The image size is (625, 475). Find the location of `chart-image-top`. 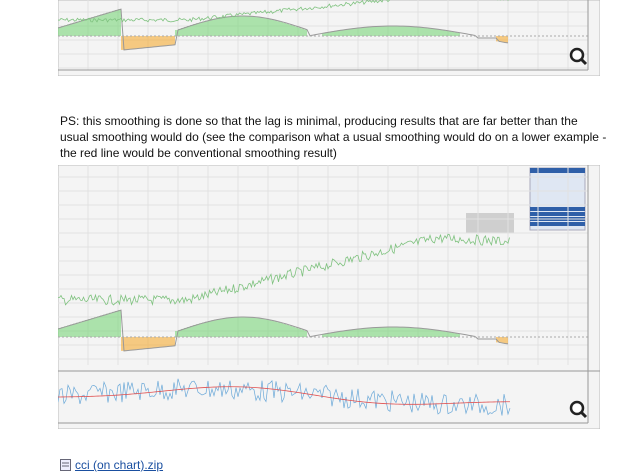

chart-image-top is located at coordinates (329, 38).